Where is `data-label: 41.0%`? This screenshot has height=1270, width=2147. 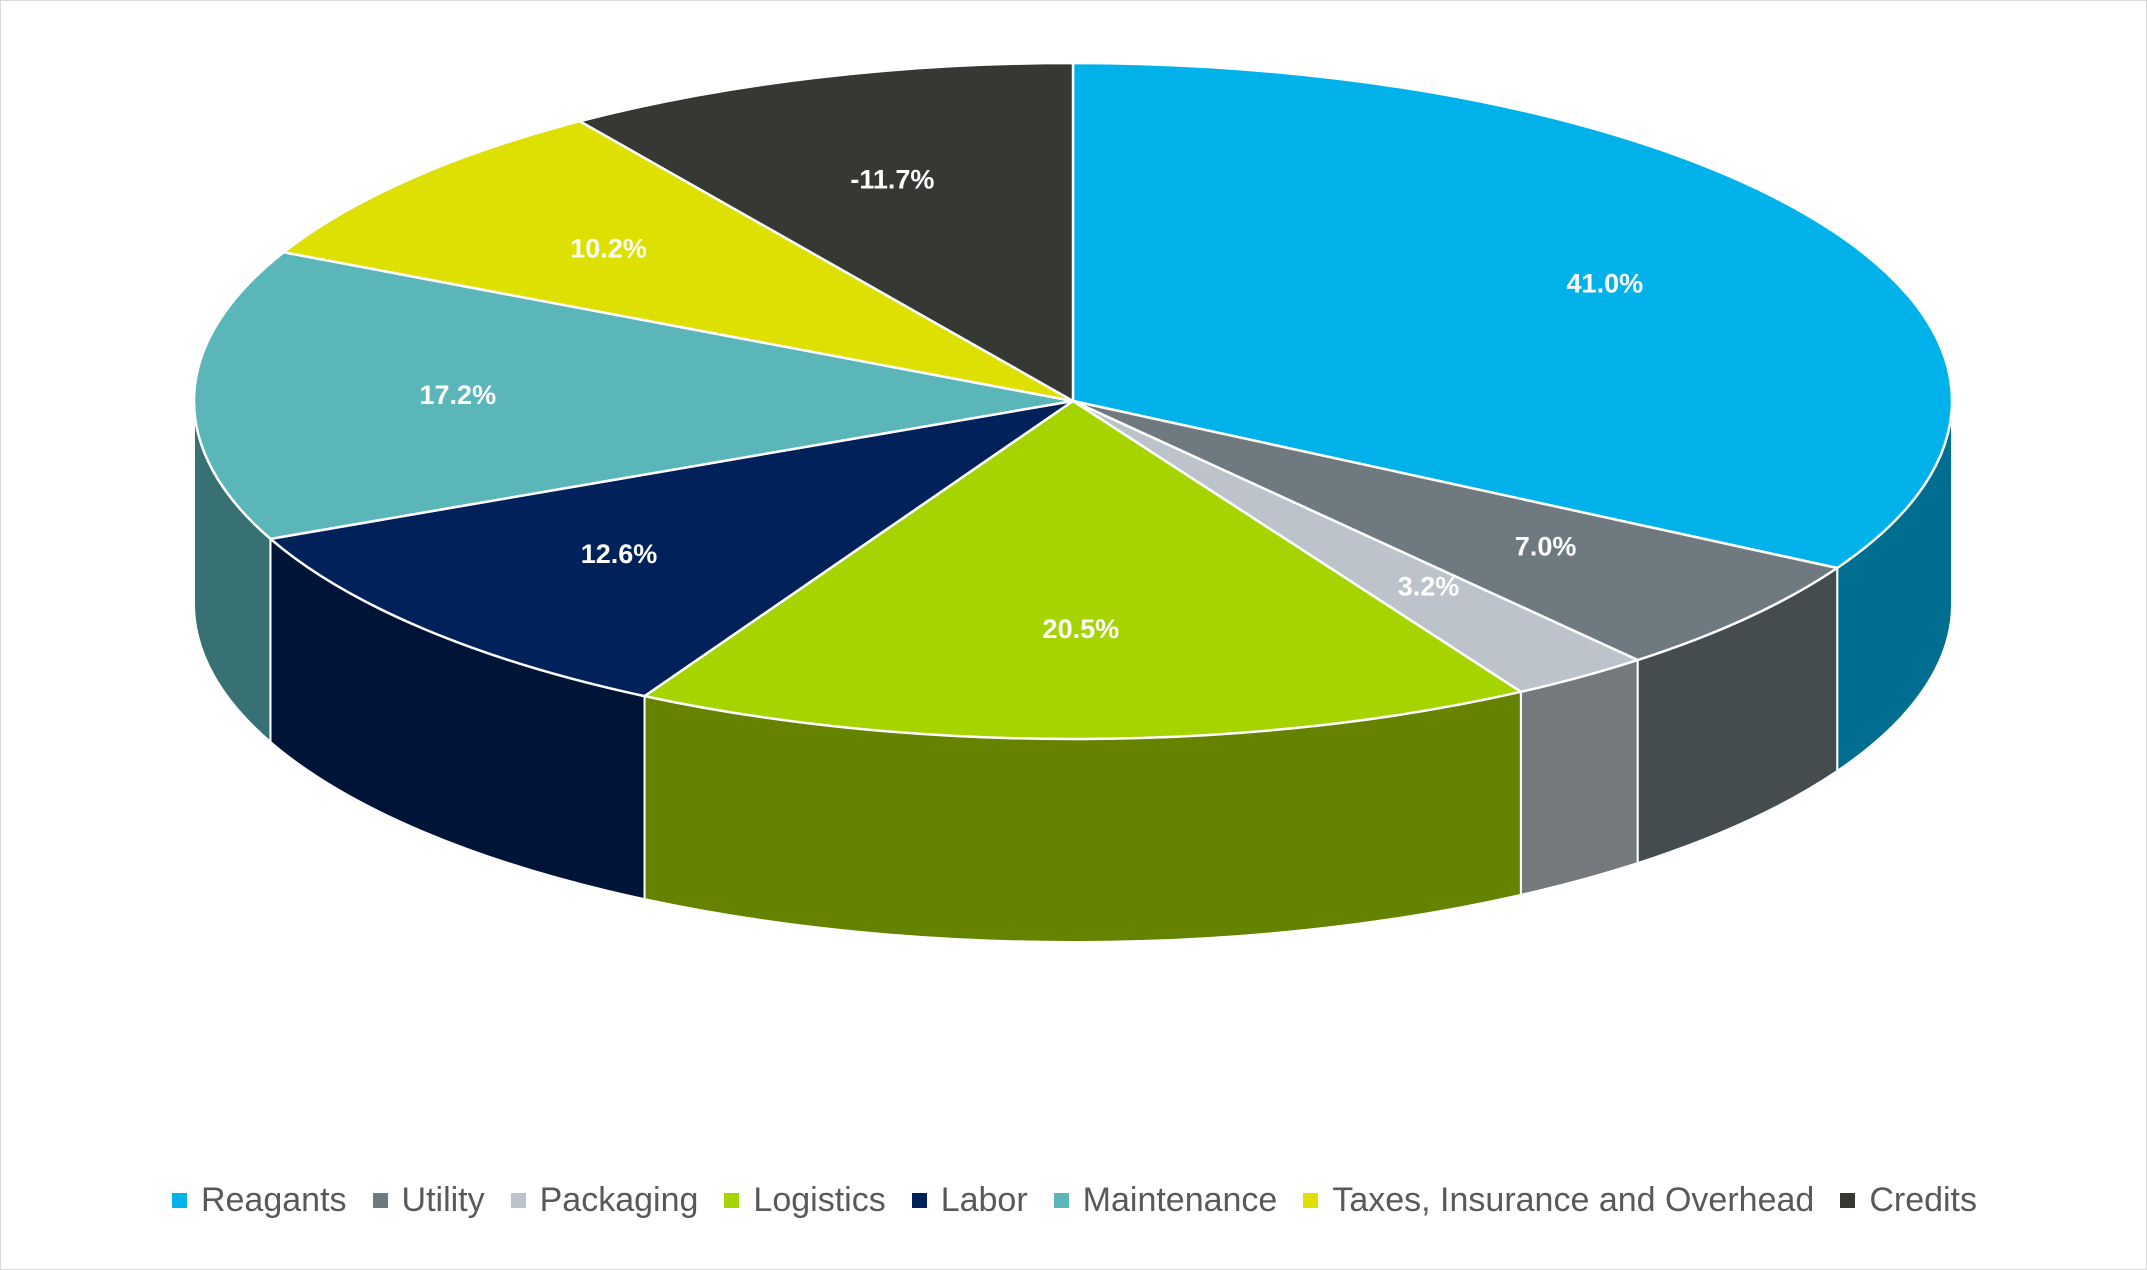
data-label: 41.0% is located at coordinates (1605, 284).